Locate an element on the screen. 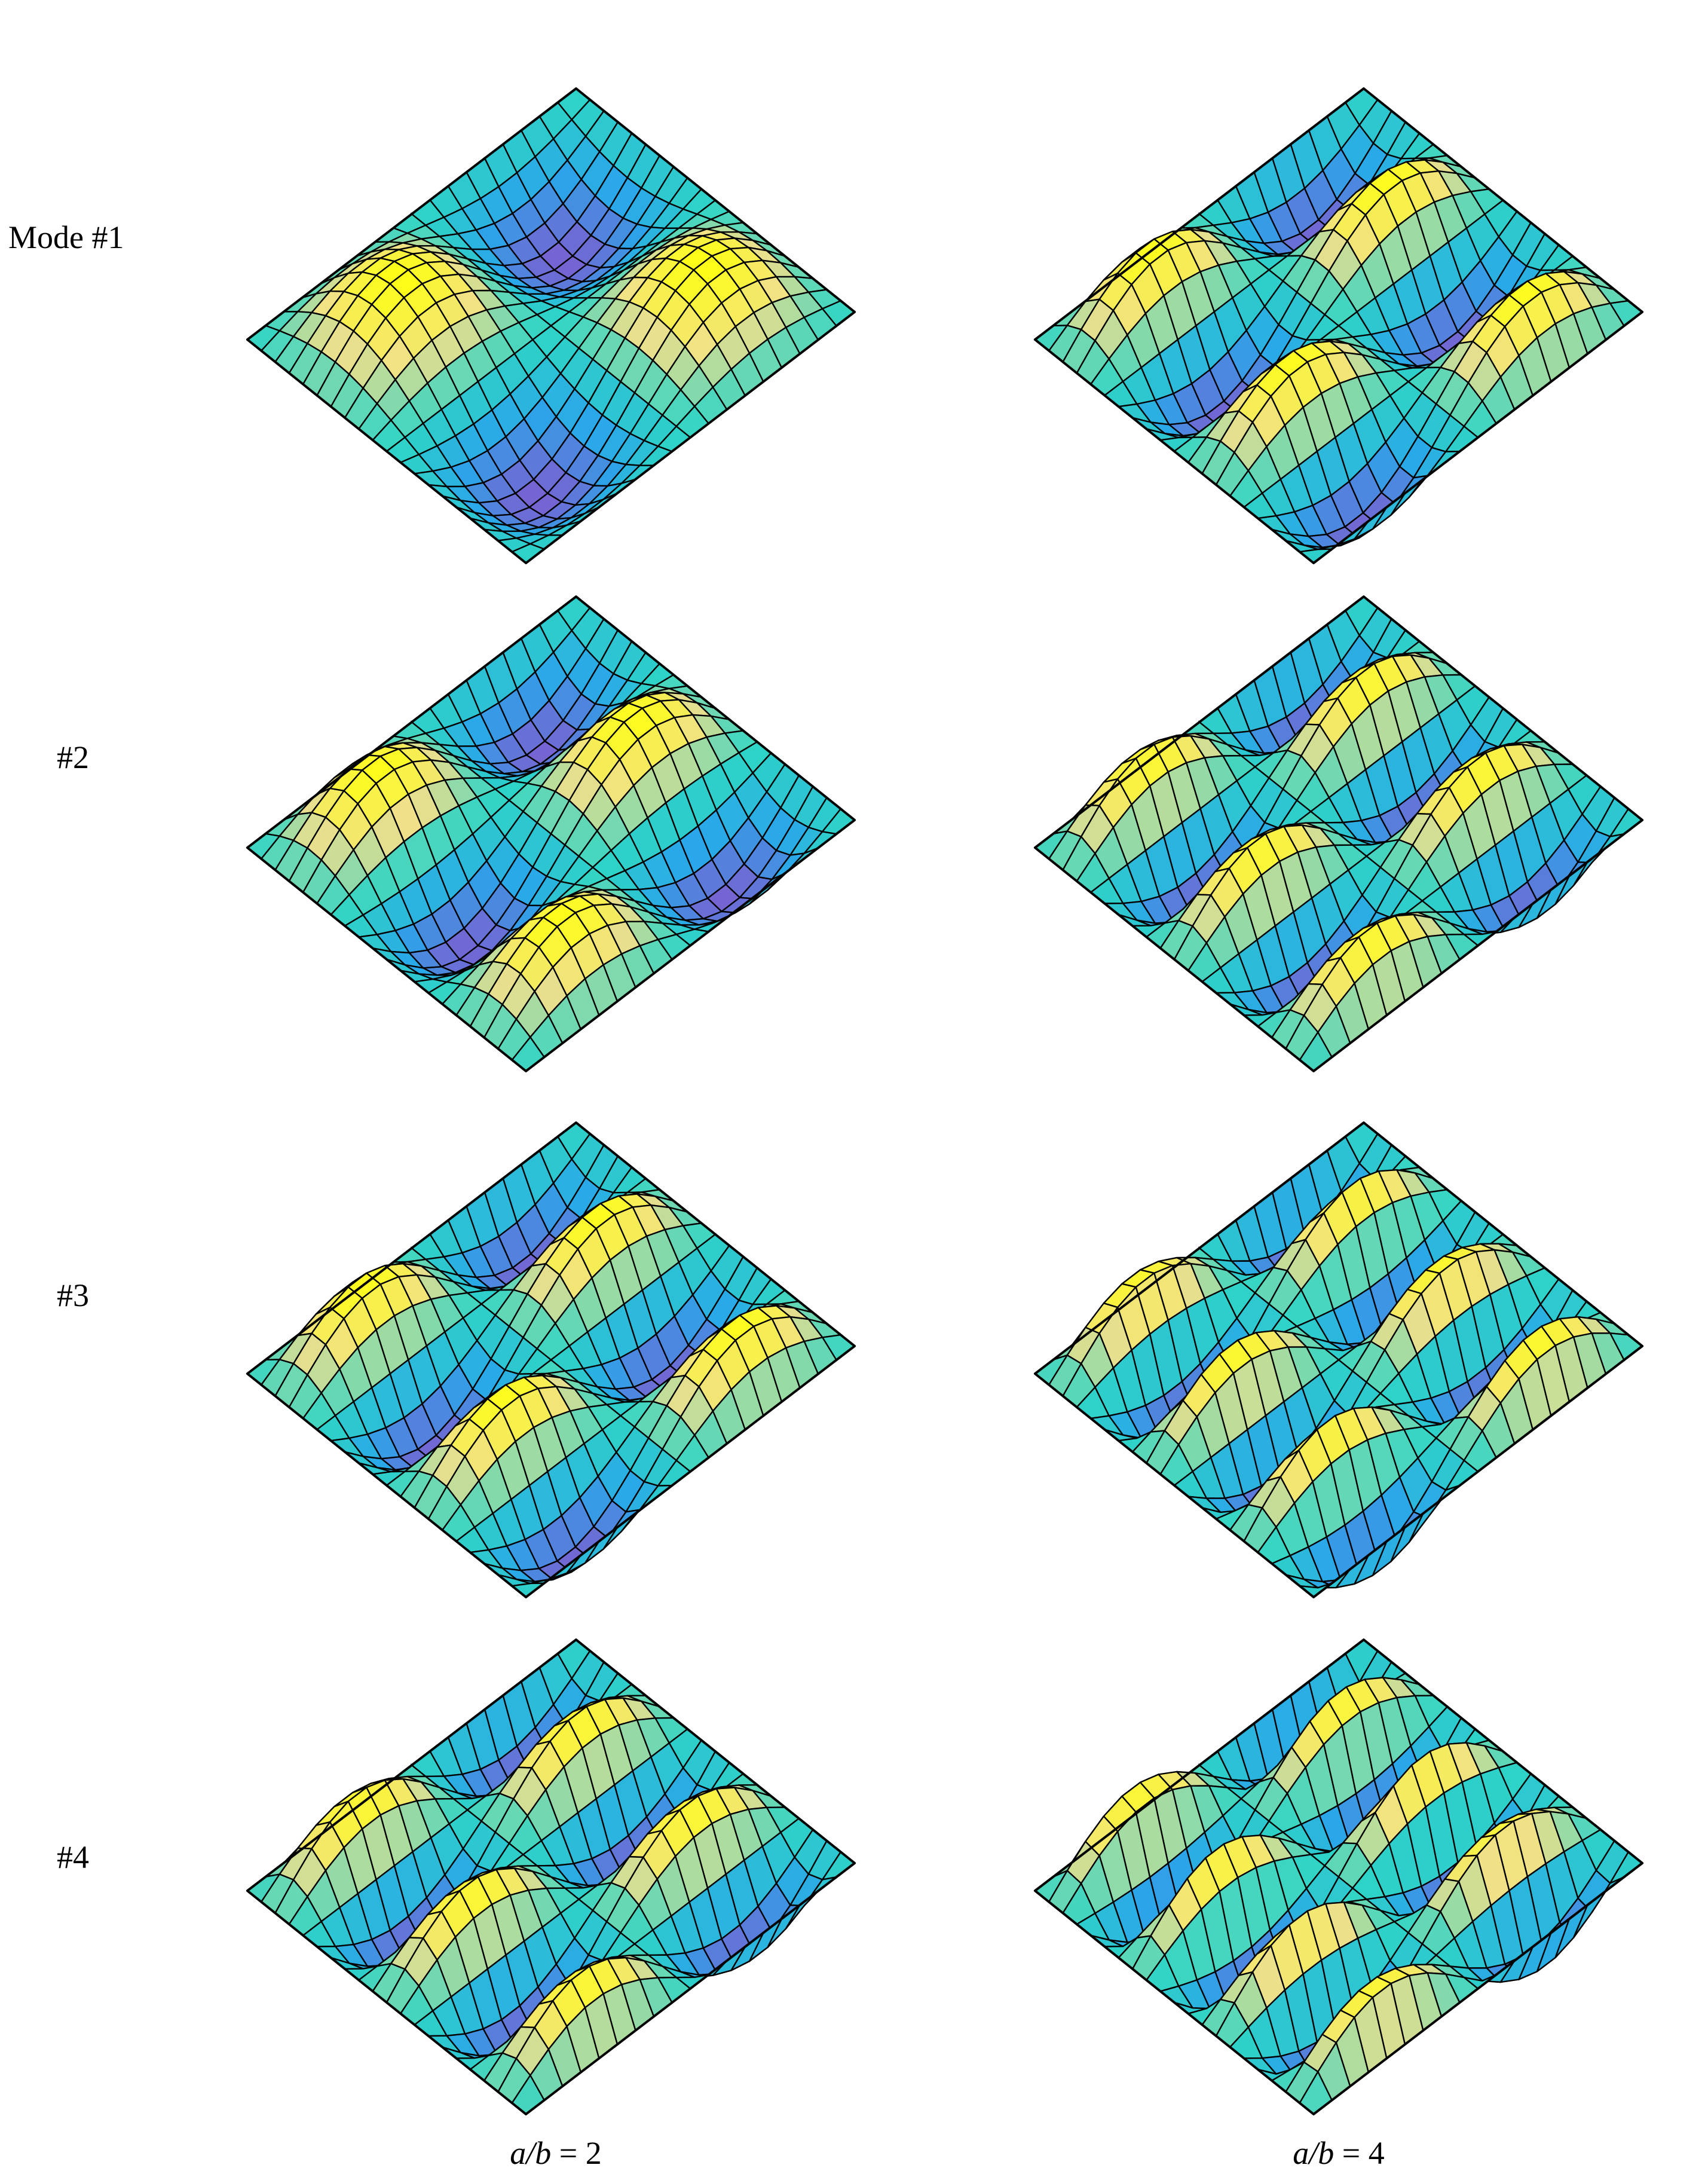  mode-4-ratio-4-plot is located at coordinates (1338, 1876).